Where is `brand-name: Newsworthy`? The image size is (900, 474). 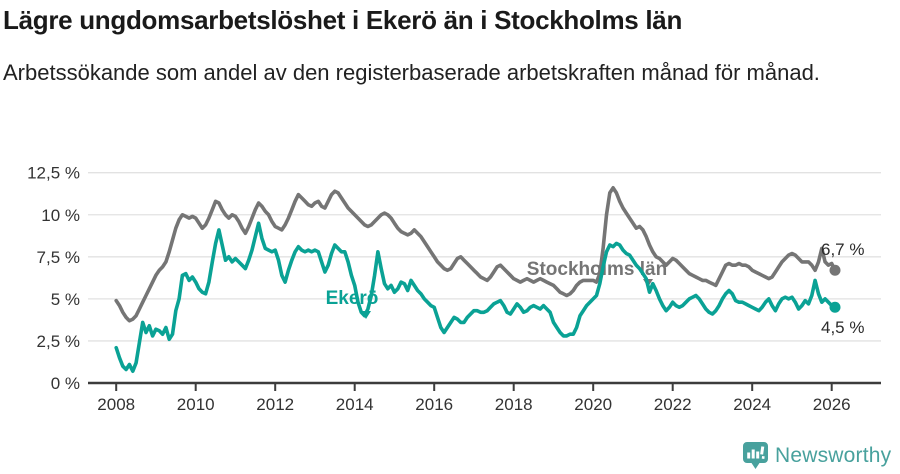 brand-name: Newsworthy is located at coordinates (833, 455).